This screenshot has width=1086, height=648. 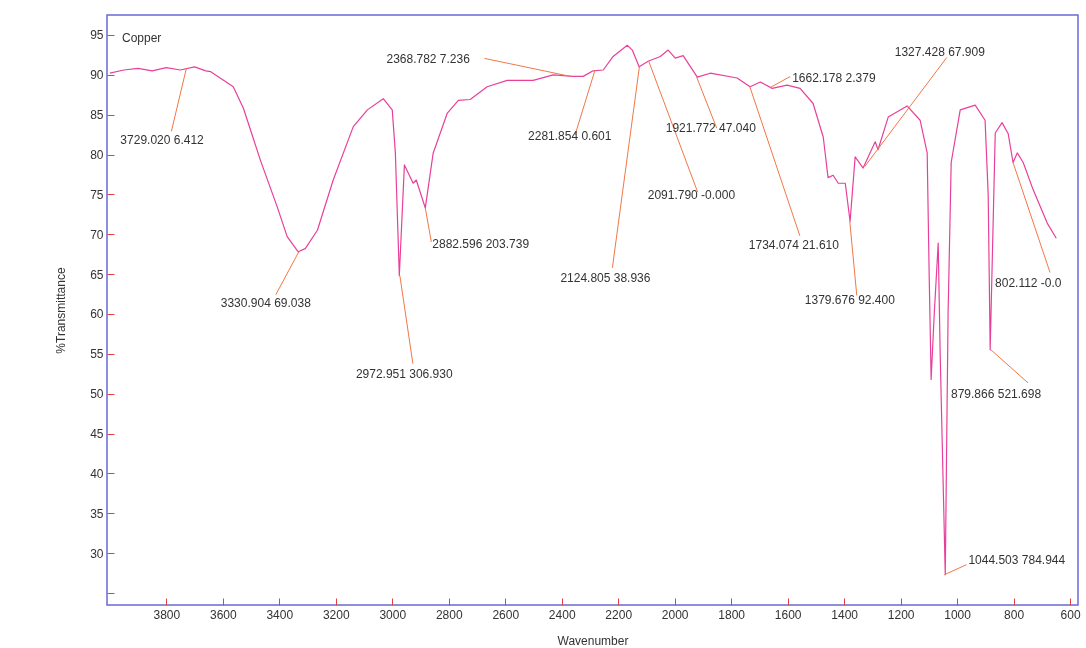 I want to click on x-tick-label: 800, so click(x=1014, y=614).